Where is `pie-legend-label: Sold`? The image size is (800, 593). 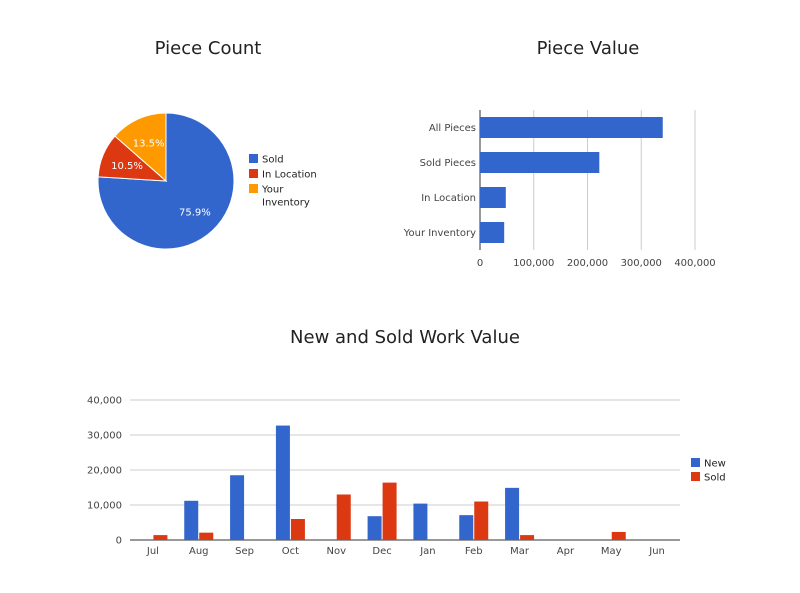
pie-legend-label: Sold is located at coordinates (273, 160).